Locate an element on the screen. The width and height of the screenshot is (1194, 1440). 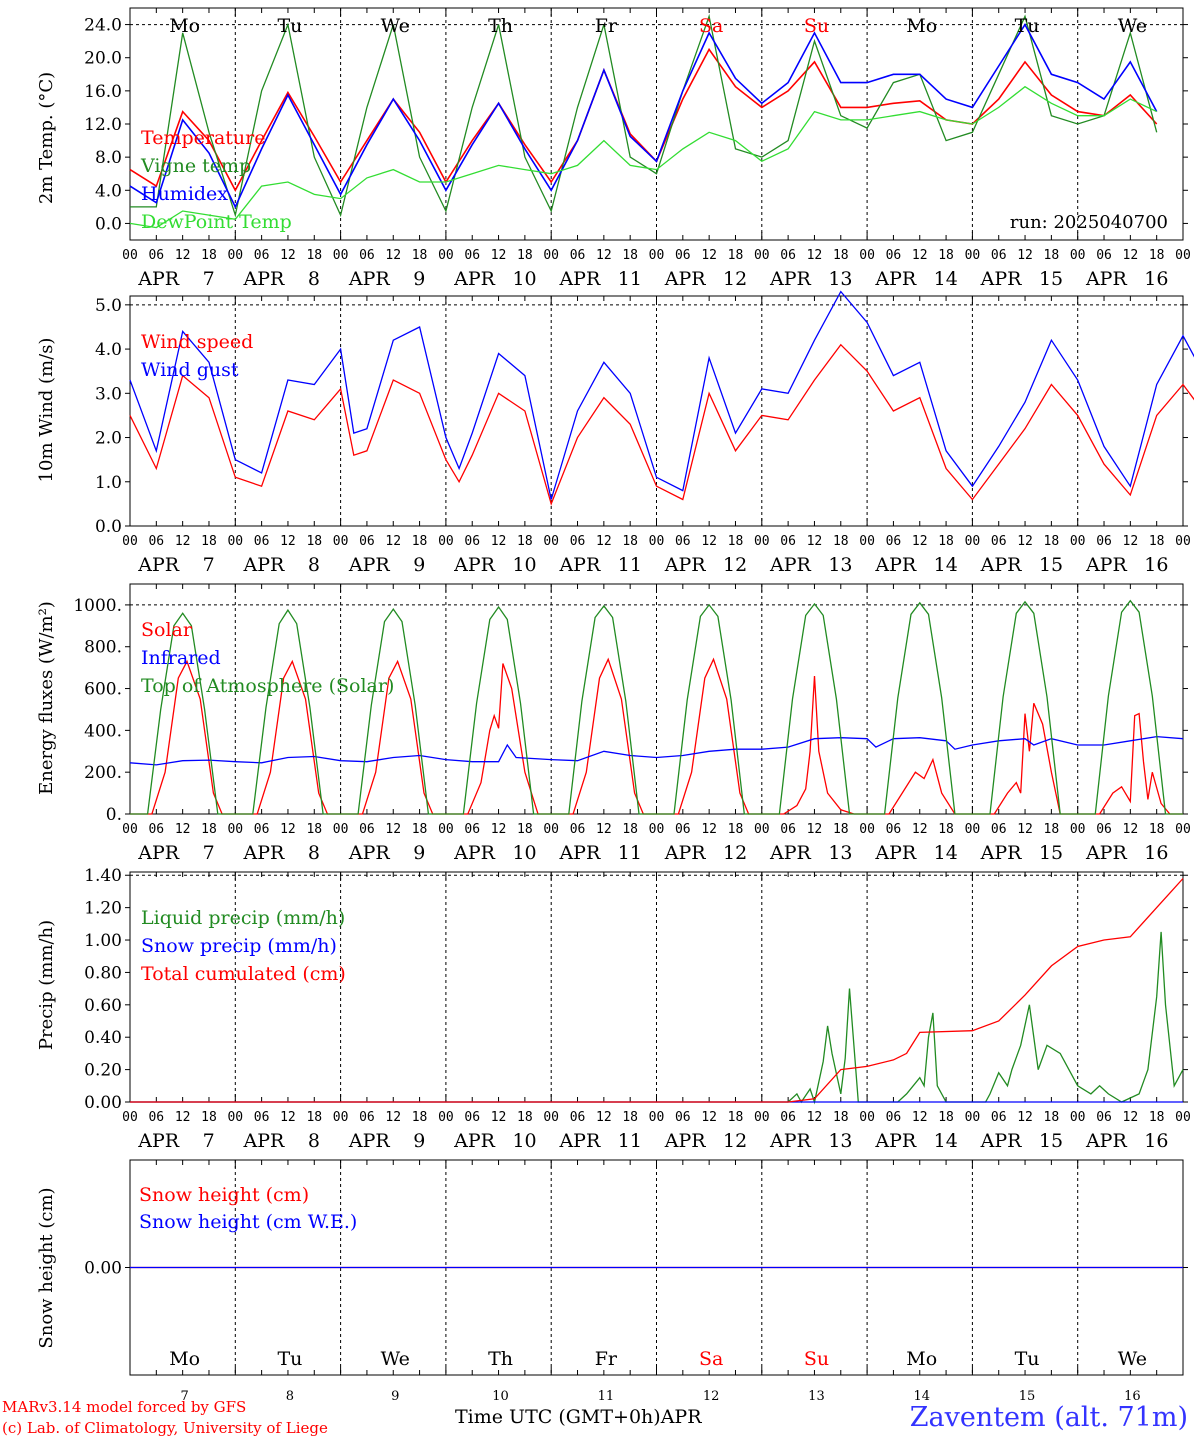
legend-snow-precip-mm-h-: Snow precip (mm/h) is located at coordinates (239, 946).